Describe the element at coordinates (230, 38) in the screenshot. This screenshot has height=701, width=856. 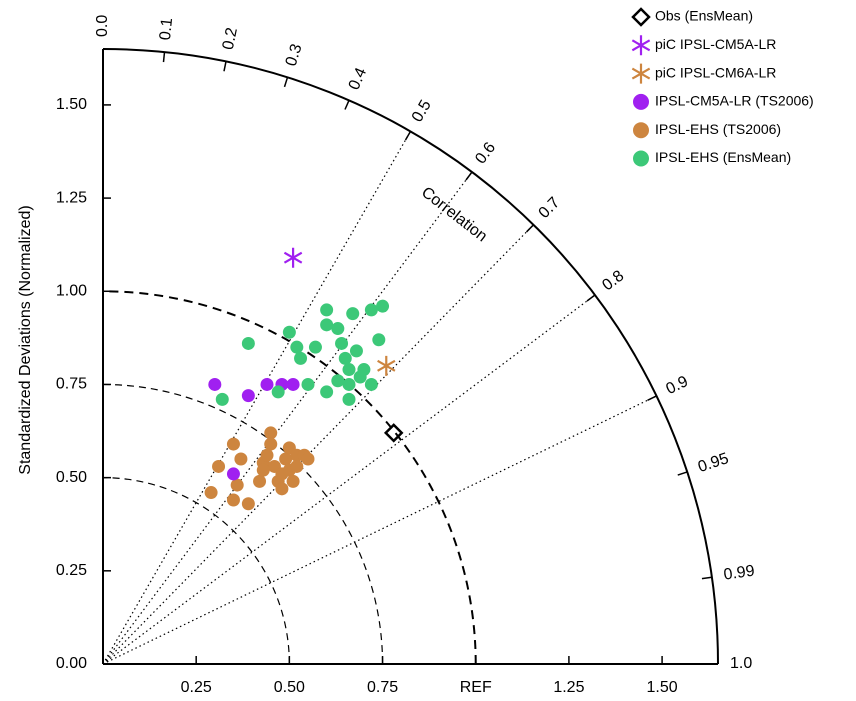
I see `correlation-tick-label: 0.2` at that location.